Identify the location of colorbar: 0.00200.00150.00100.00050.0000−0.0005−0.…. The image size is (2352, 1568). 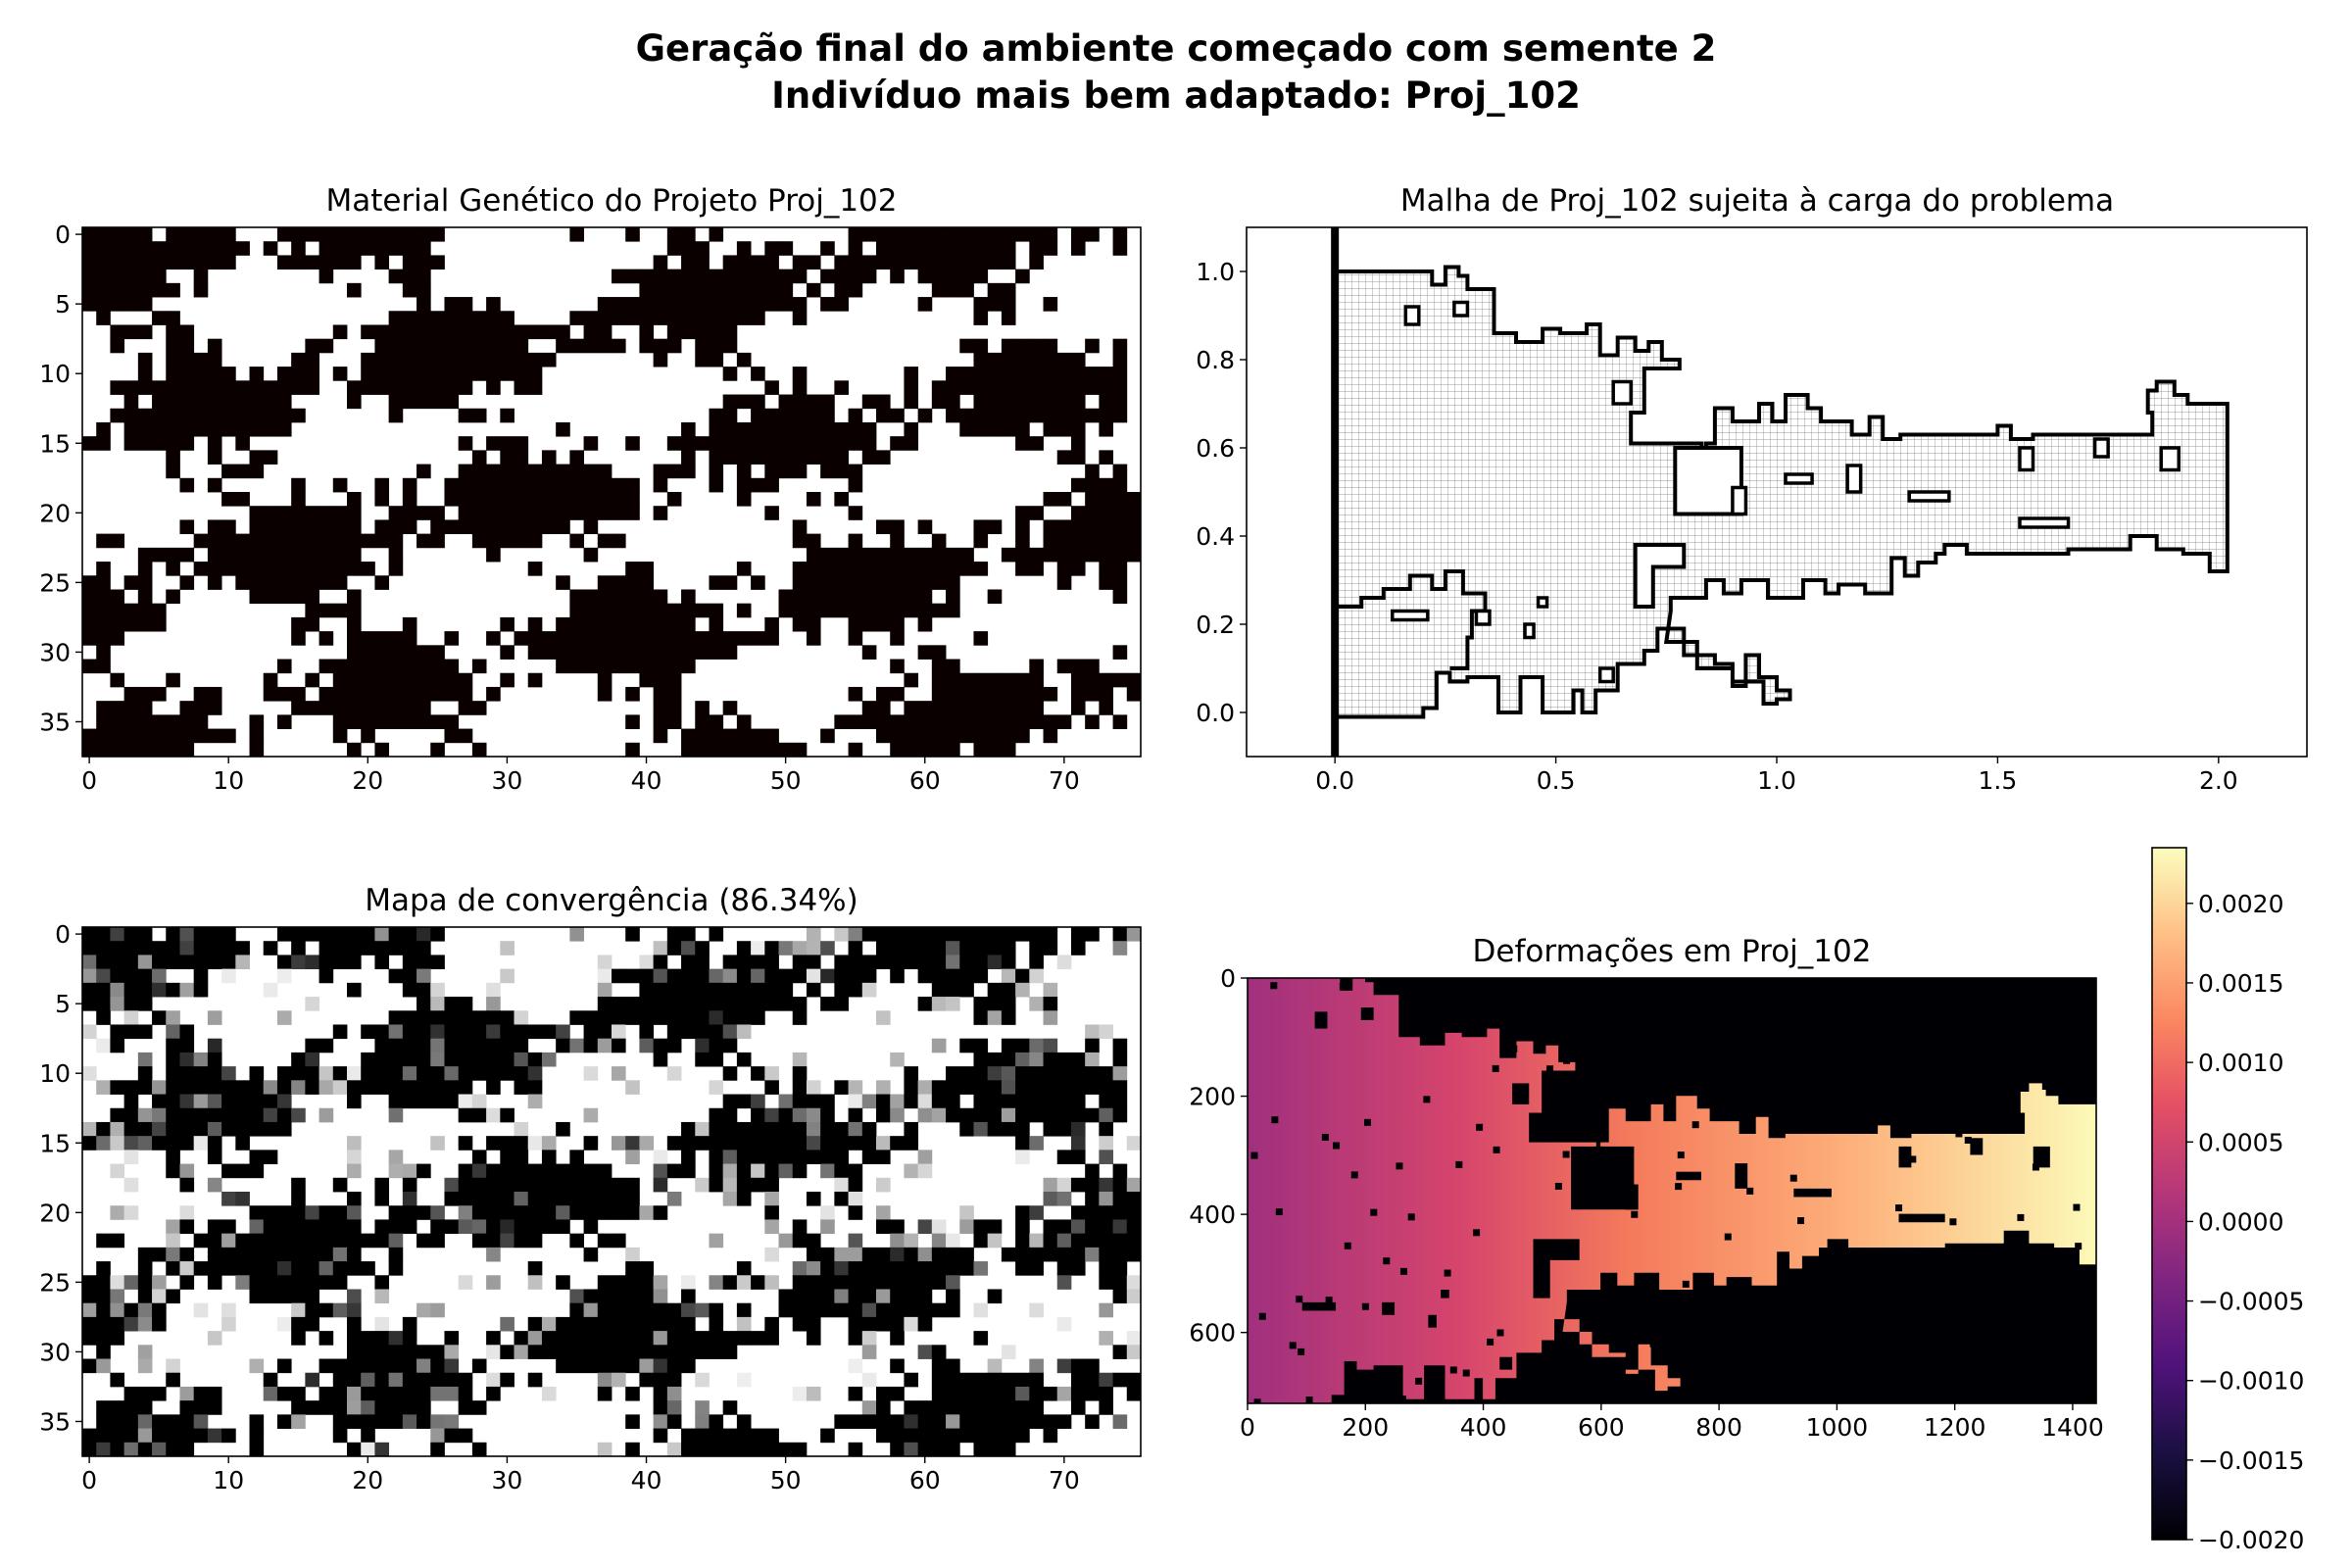
(2227, 1200).